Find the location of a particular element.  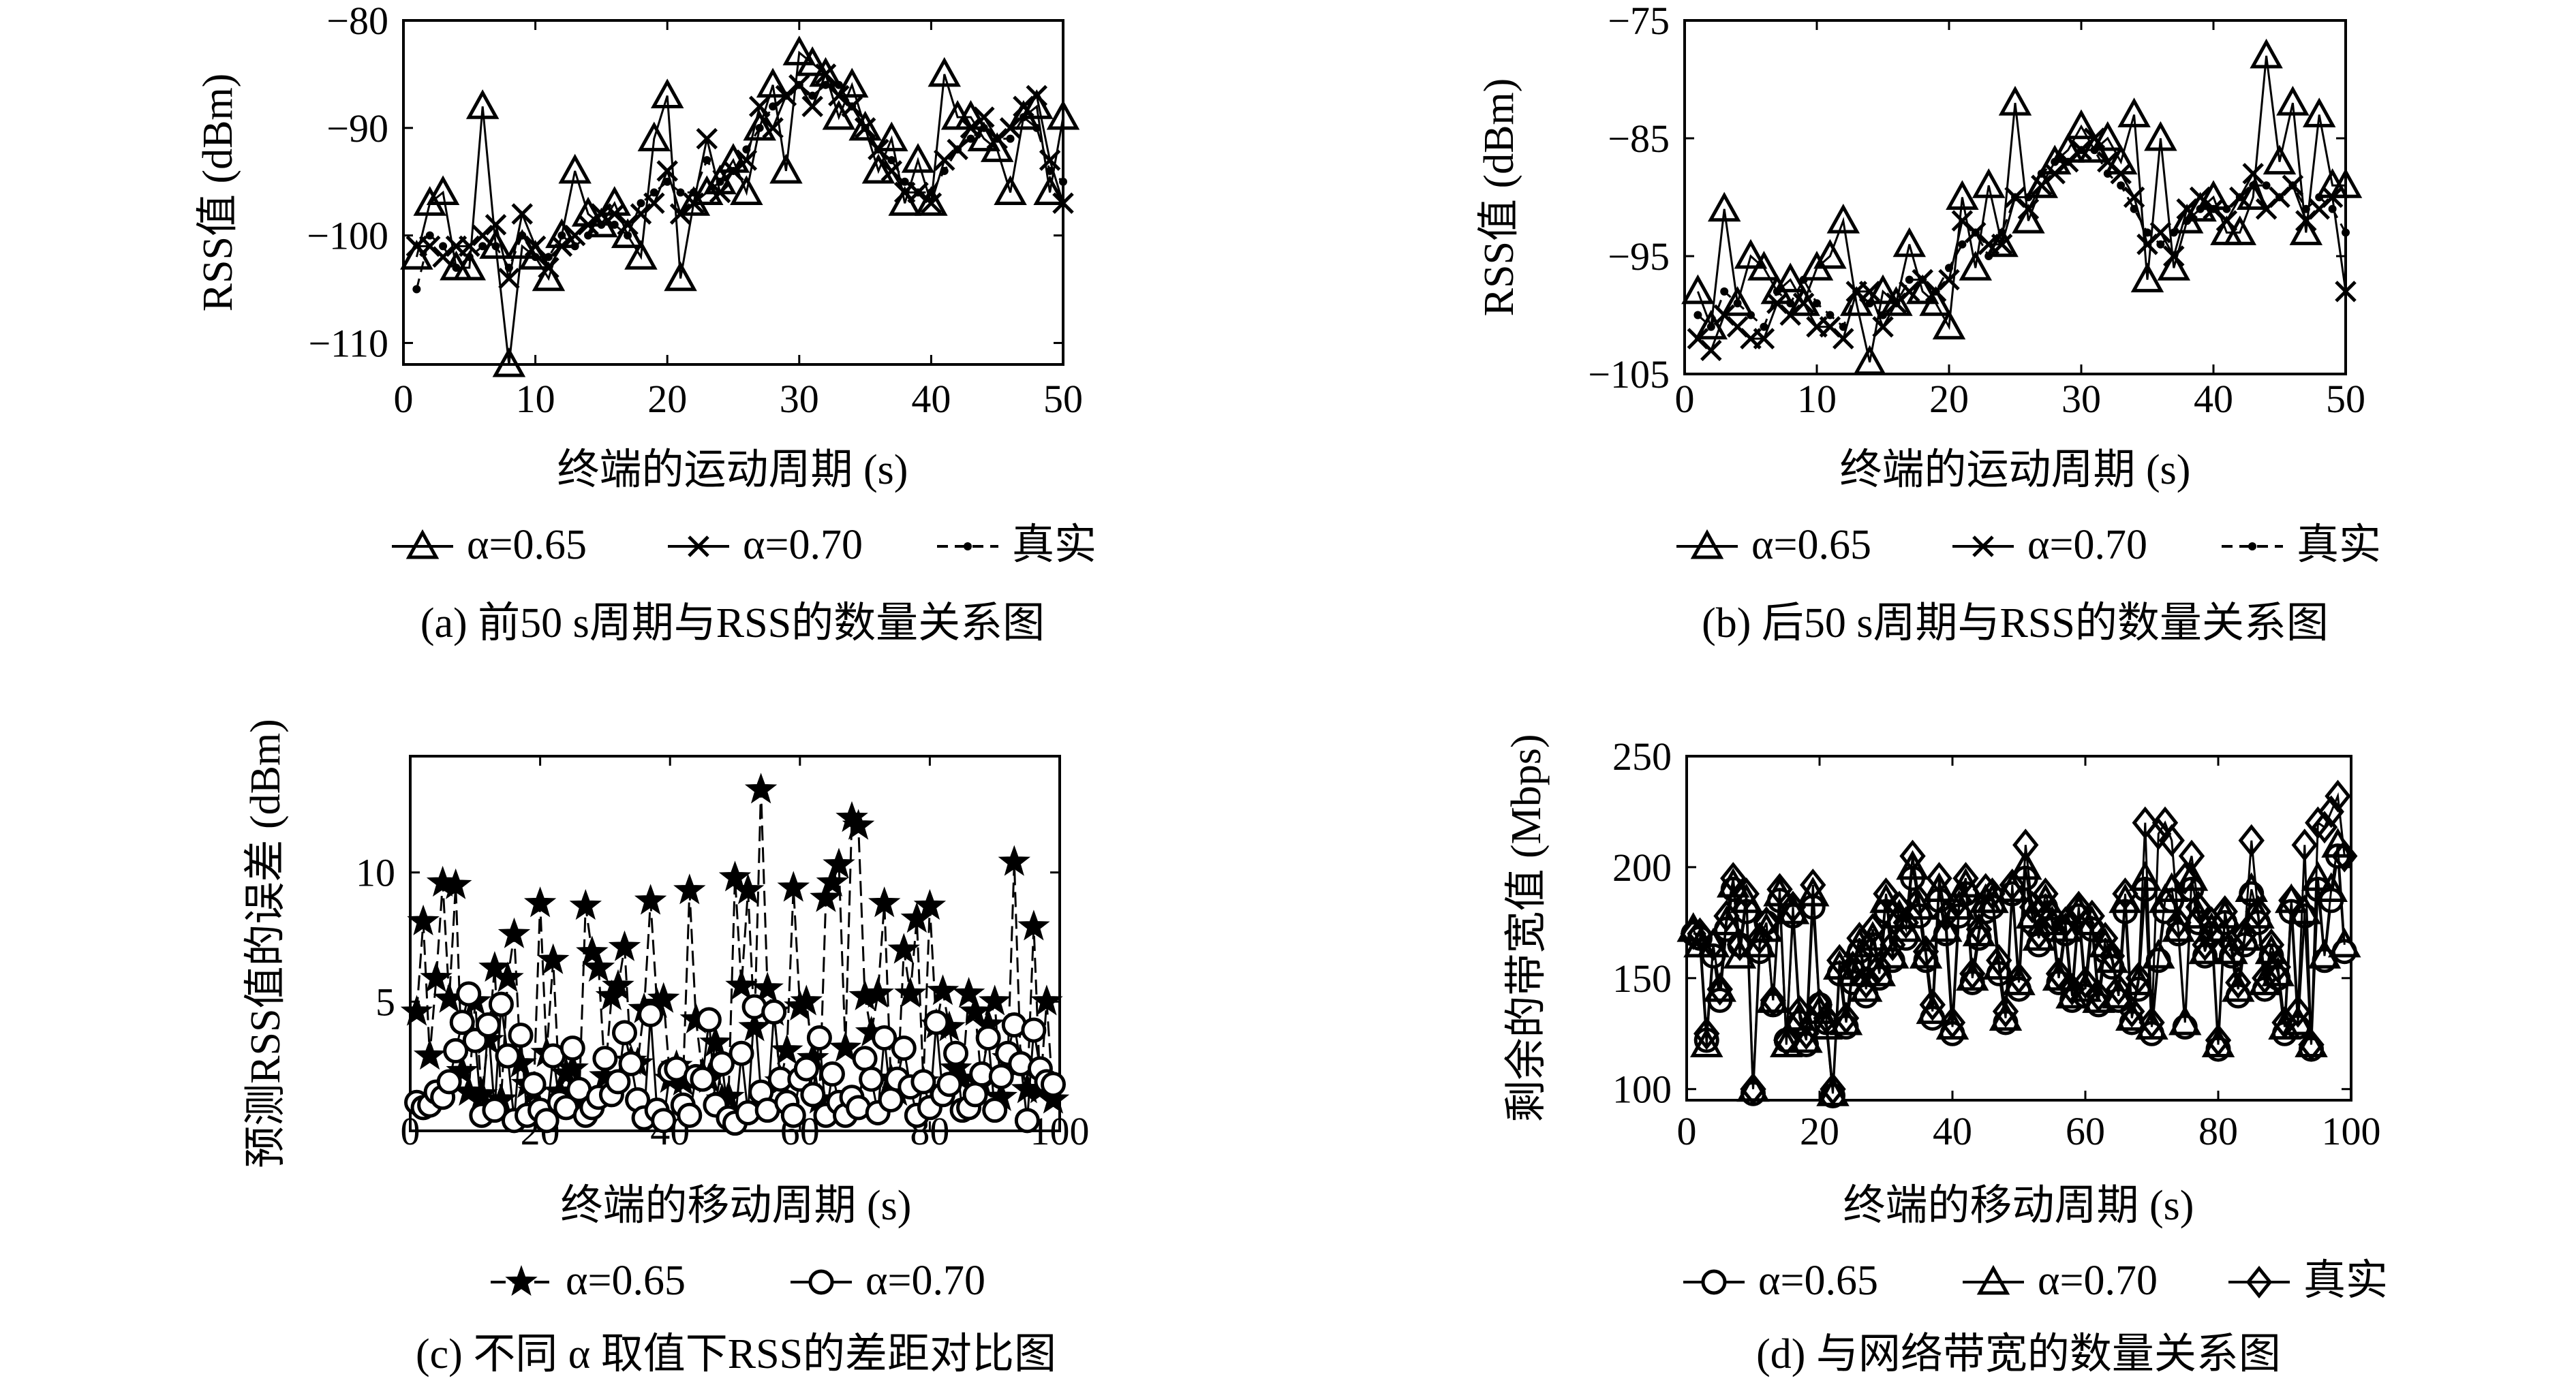

x-axis-label: 终端的移动周期 (s) is located at coordinates (2018, 1206).